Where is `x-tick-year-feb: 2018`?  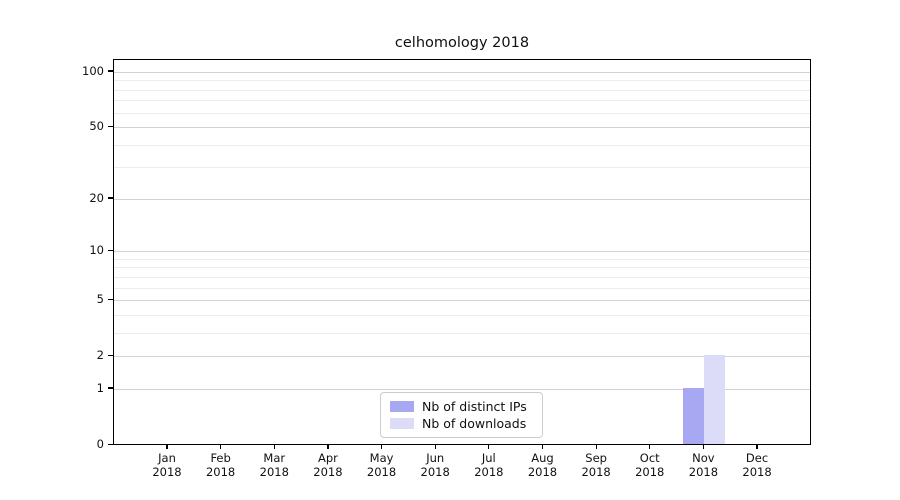 x-tick-year-feb: 2018 is located at coordinates (220, 471).